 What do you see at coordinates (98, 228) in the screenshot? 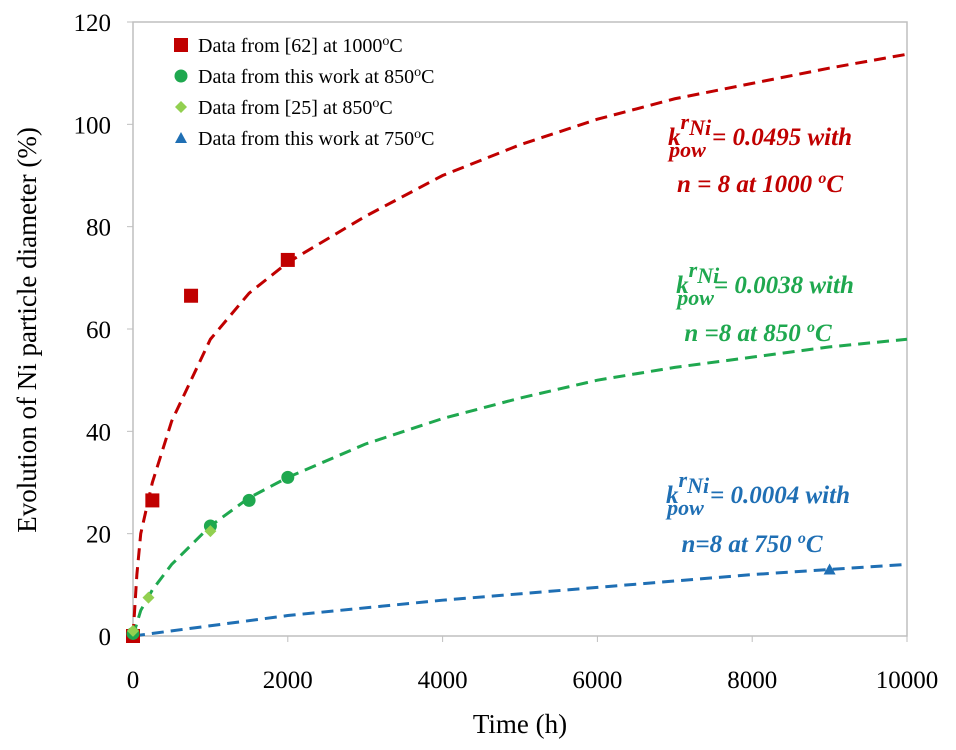
I see `y-tick-label: 80` at bounding box center [98, 228].